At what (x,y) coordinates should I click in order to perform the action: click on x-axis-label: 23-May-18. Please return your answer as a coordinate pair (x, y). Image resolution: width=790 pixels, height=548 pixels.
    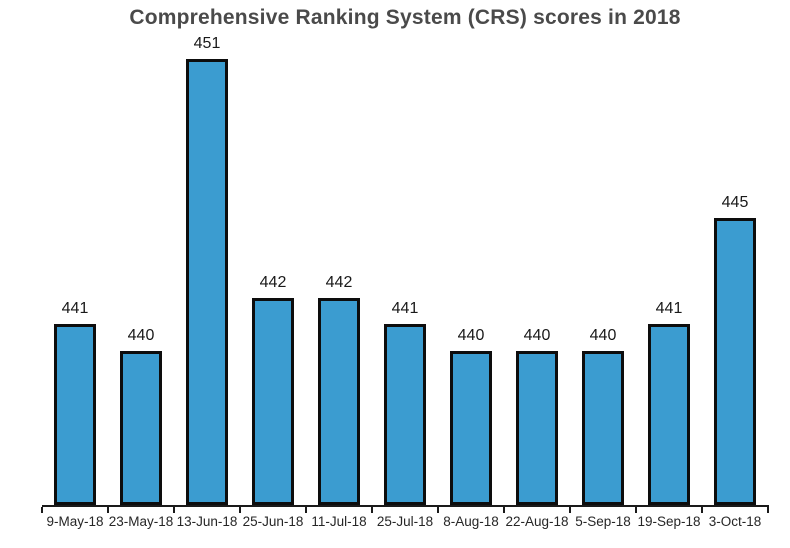
    Looking at the image, I should click on (141, 521).